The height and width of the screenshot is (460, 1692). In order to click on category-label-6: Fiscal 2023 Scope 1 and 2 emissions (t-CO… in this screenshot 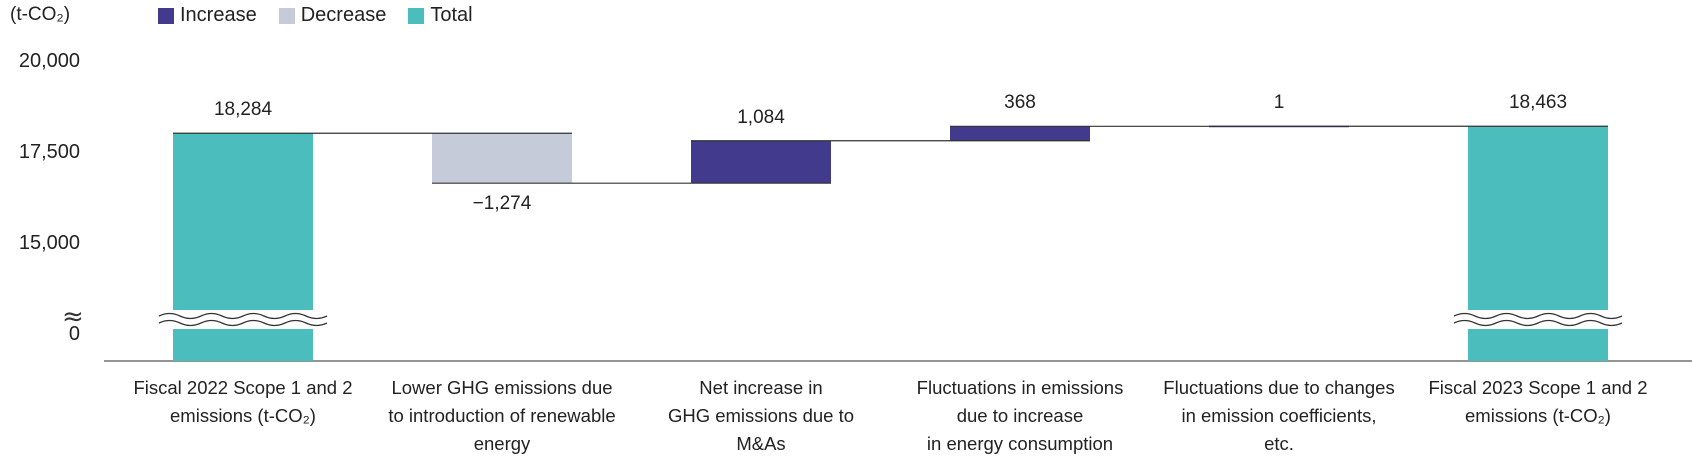, I will do `click(1538, 402)`.